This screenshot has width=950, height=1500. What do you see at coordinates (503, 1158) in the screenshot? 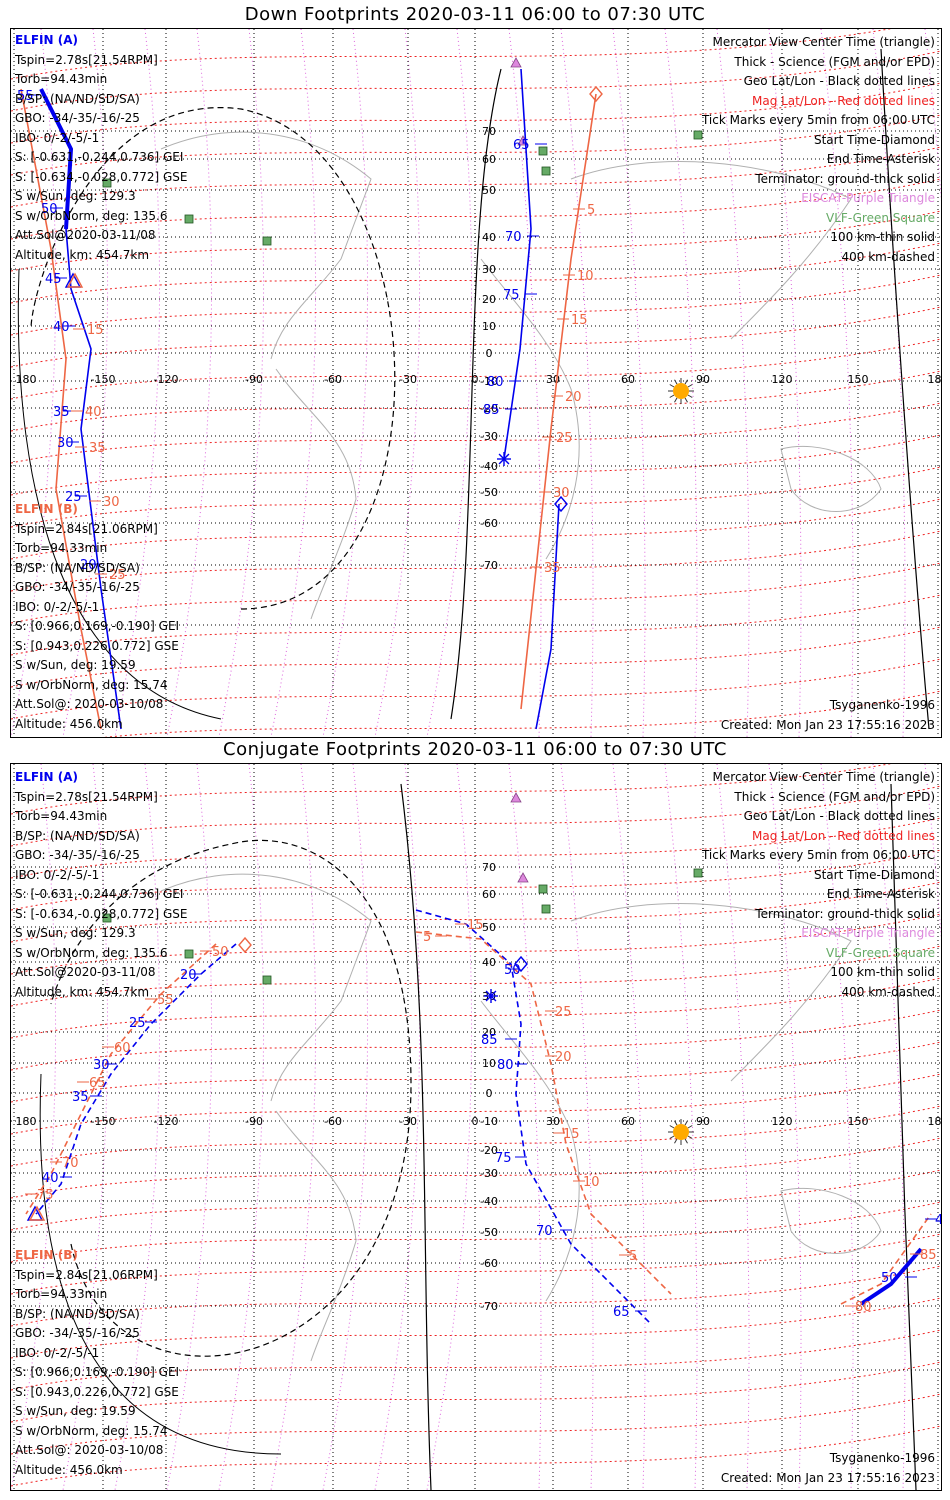
I see `track-tick-label: 75` at bounding box center [503, 1158].